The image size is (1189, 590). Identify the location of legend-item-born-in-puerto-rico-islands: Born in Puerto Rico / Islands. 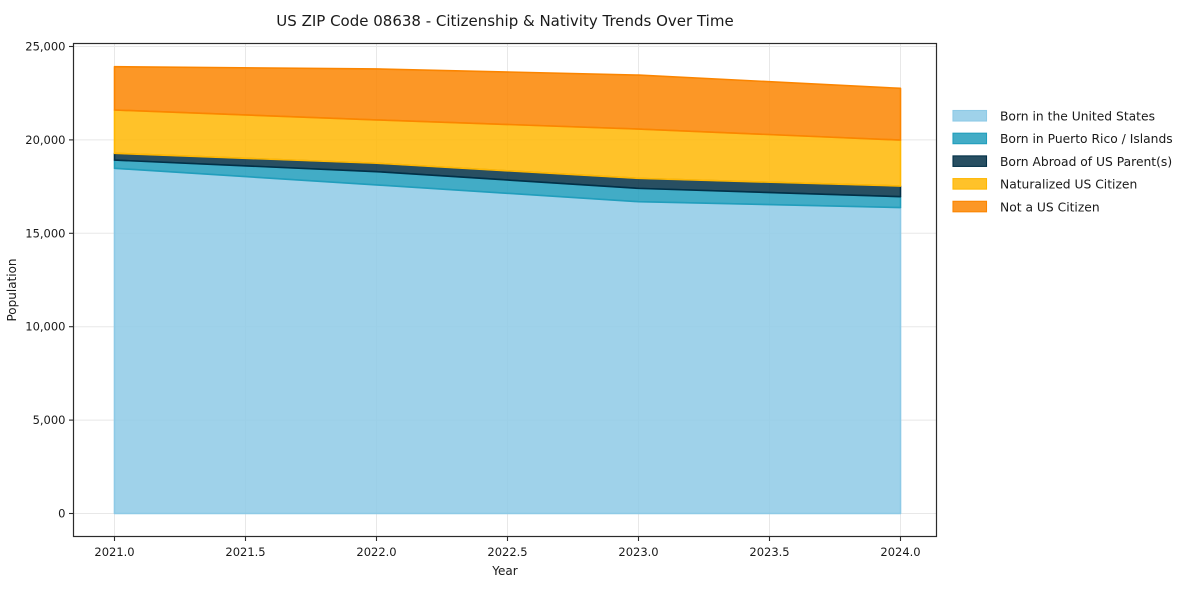
(1062, 139).